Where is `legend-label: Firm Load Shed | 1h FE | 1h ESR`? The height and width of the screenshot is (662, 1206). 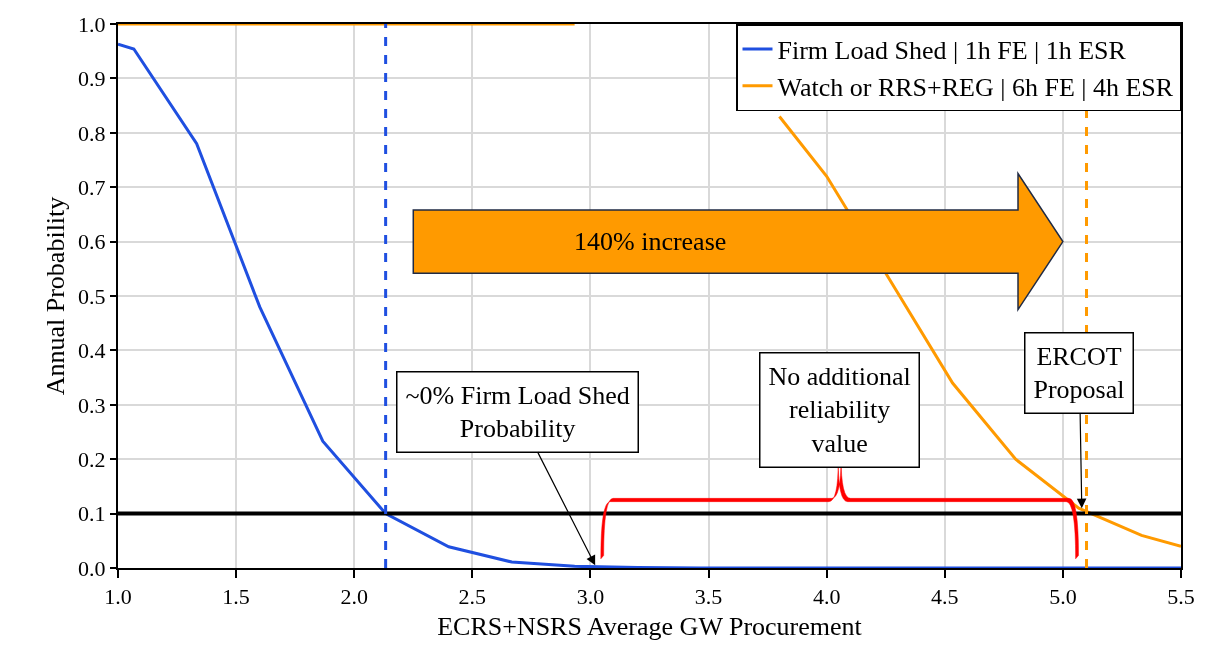
legend-label: Firm Load Shed | 1h FE | 1h ESR is located at coordinates (952, 51).